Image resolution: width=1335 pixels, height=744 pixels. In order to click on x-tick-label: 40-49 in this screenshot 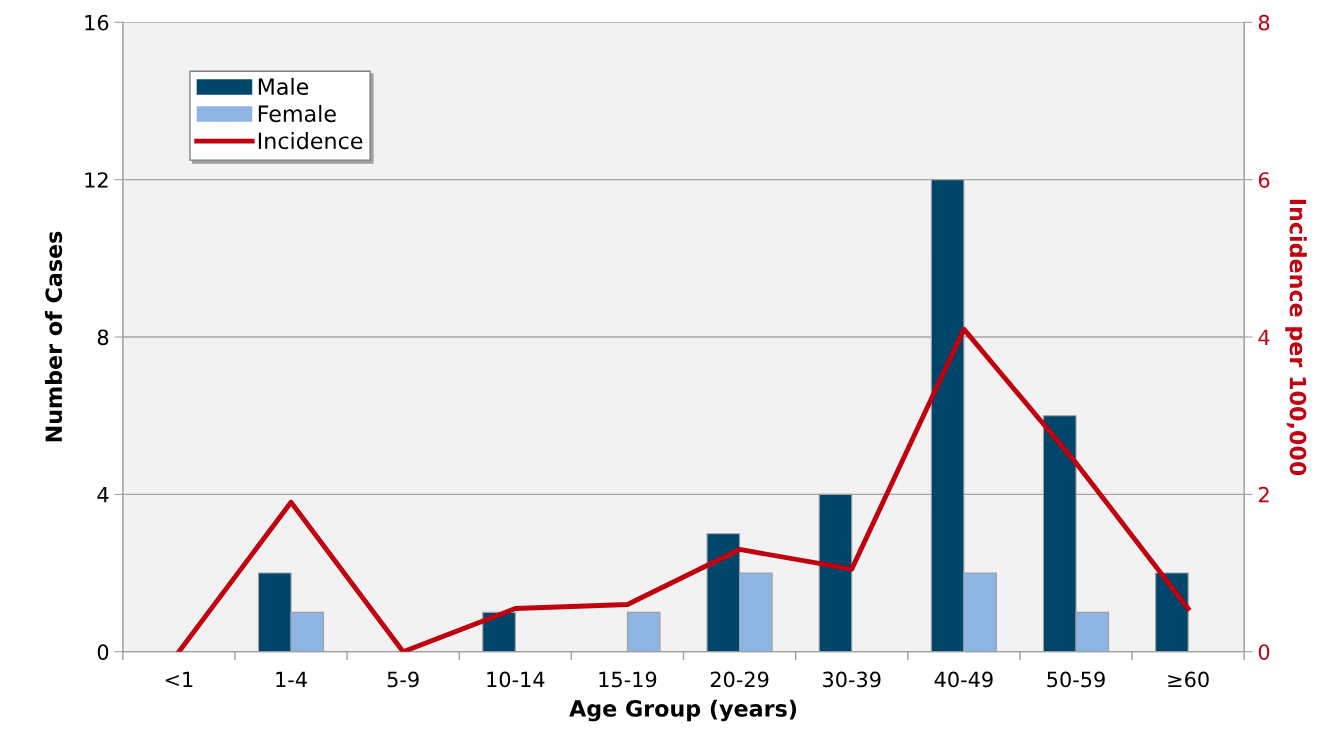, I will do `click(963, 679)`.